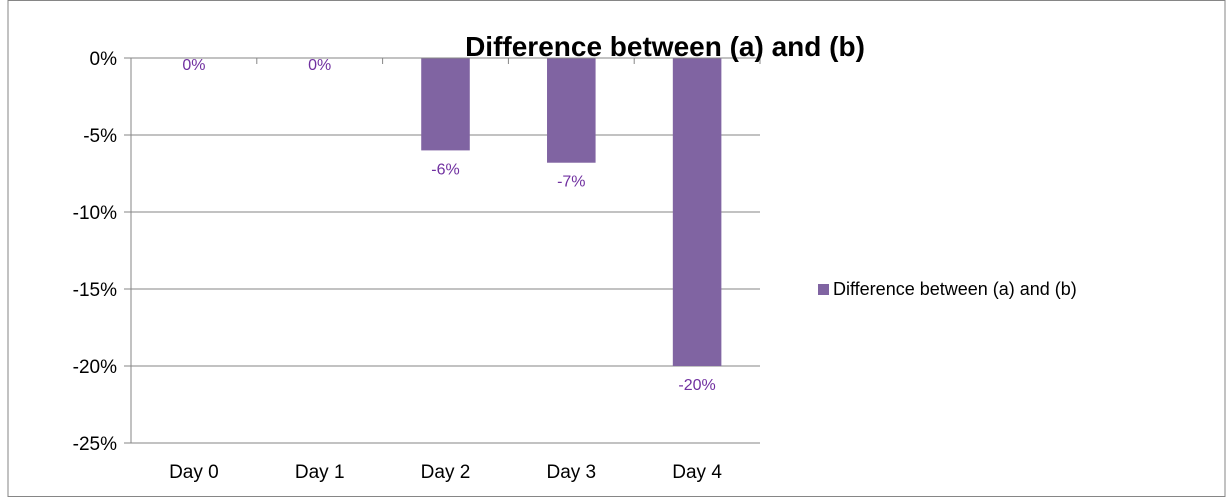 The image size is (1226, 502). Describe the element at coordinates (445, 169) in the screenshot. I see `data-label: -6%` at that location.